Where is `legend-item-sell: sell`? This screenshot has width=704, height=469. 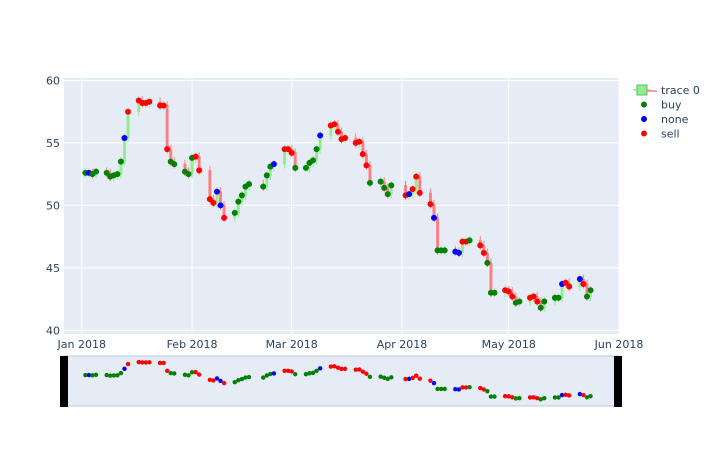
legend-item-sell: sell is located at coordinates (660, 134).